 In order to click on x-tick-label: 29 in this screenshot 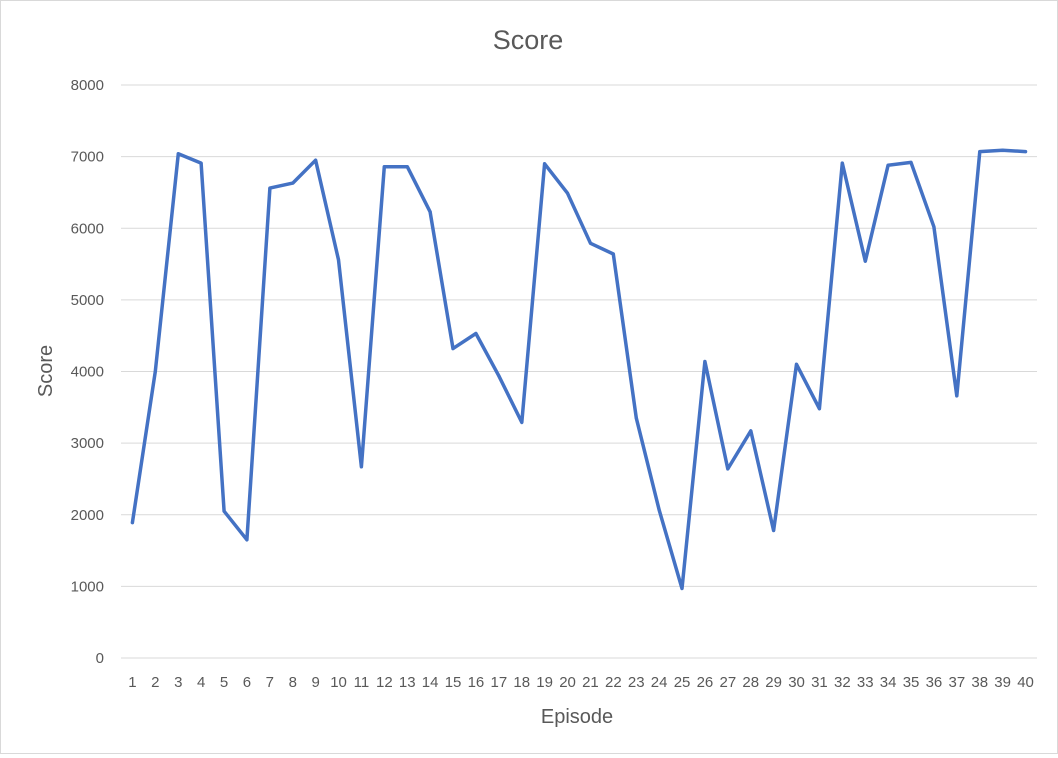, I will do `click(773, 682)`.